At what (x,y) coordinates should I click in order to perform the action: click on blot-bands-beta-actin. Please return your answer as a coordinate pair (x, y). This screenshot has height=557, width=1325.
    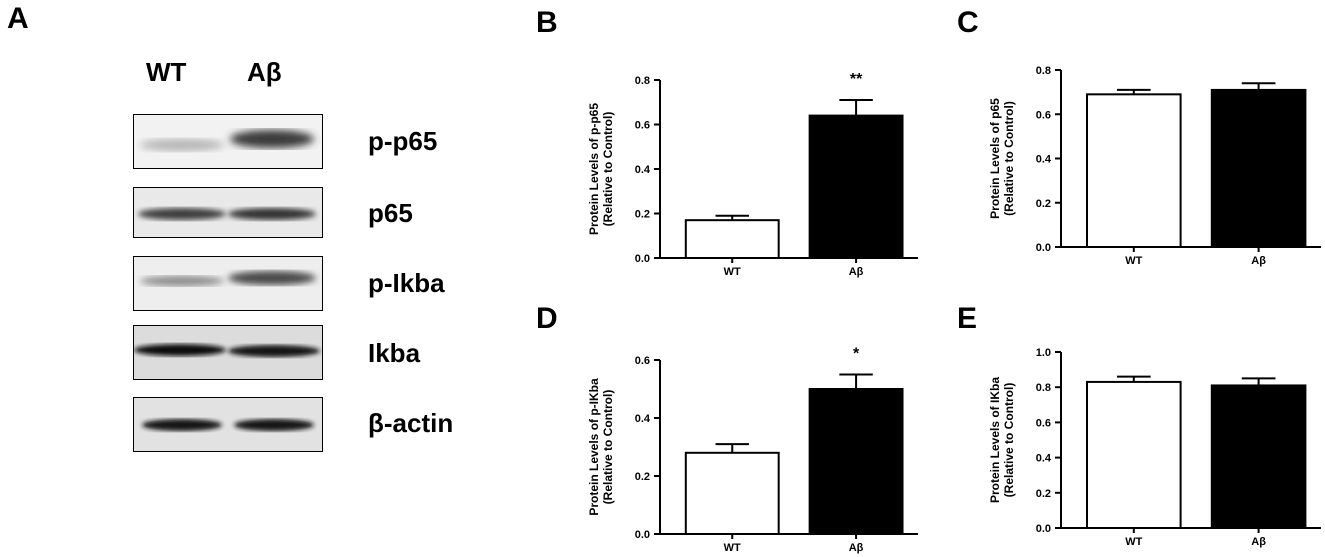
    Looking at the image, I should click on (228, 425).